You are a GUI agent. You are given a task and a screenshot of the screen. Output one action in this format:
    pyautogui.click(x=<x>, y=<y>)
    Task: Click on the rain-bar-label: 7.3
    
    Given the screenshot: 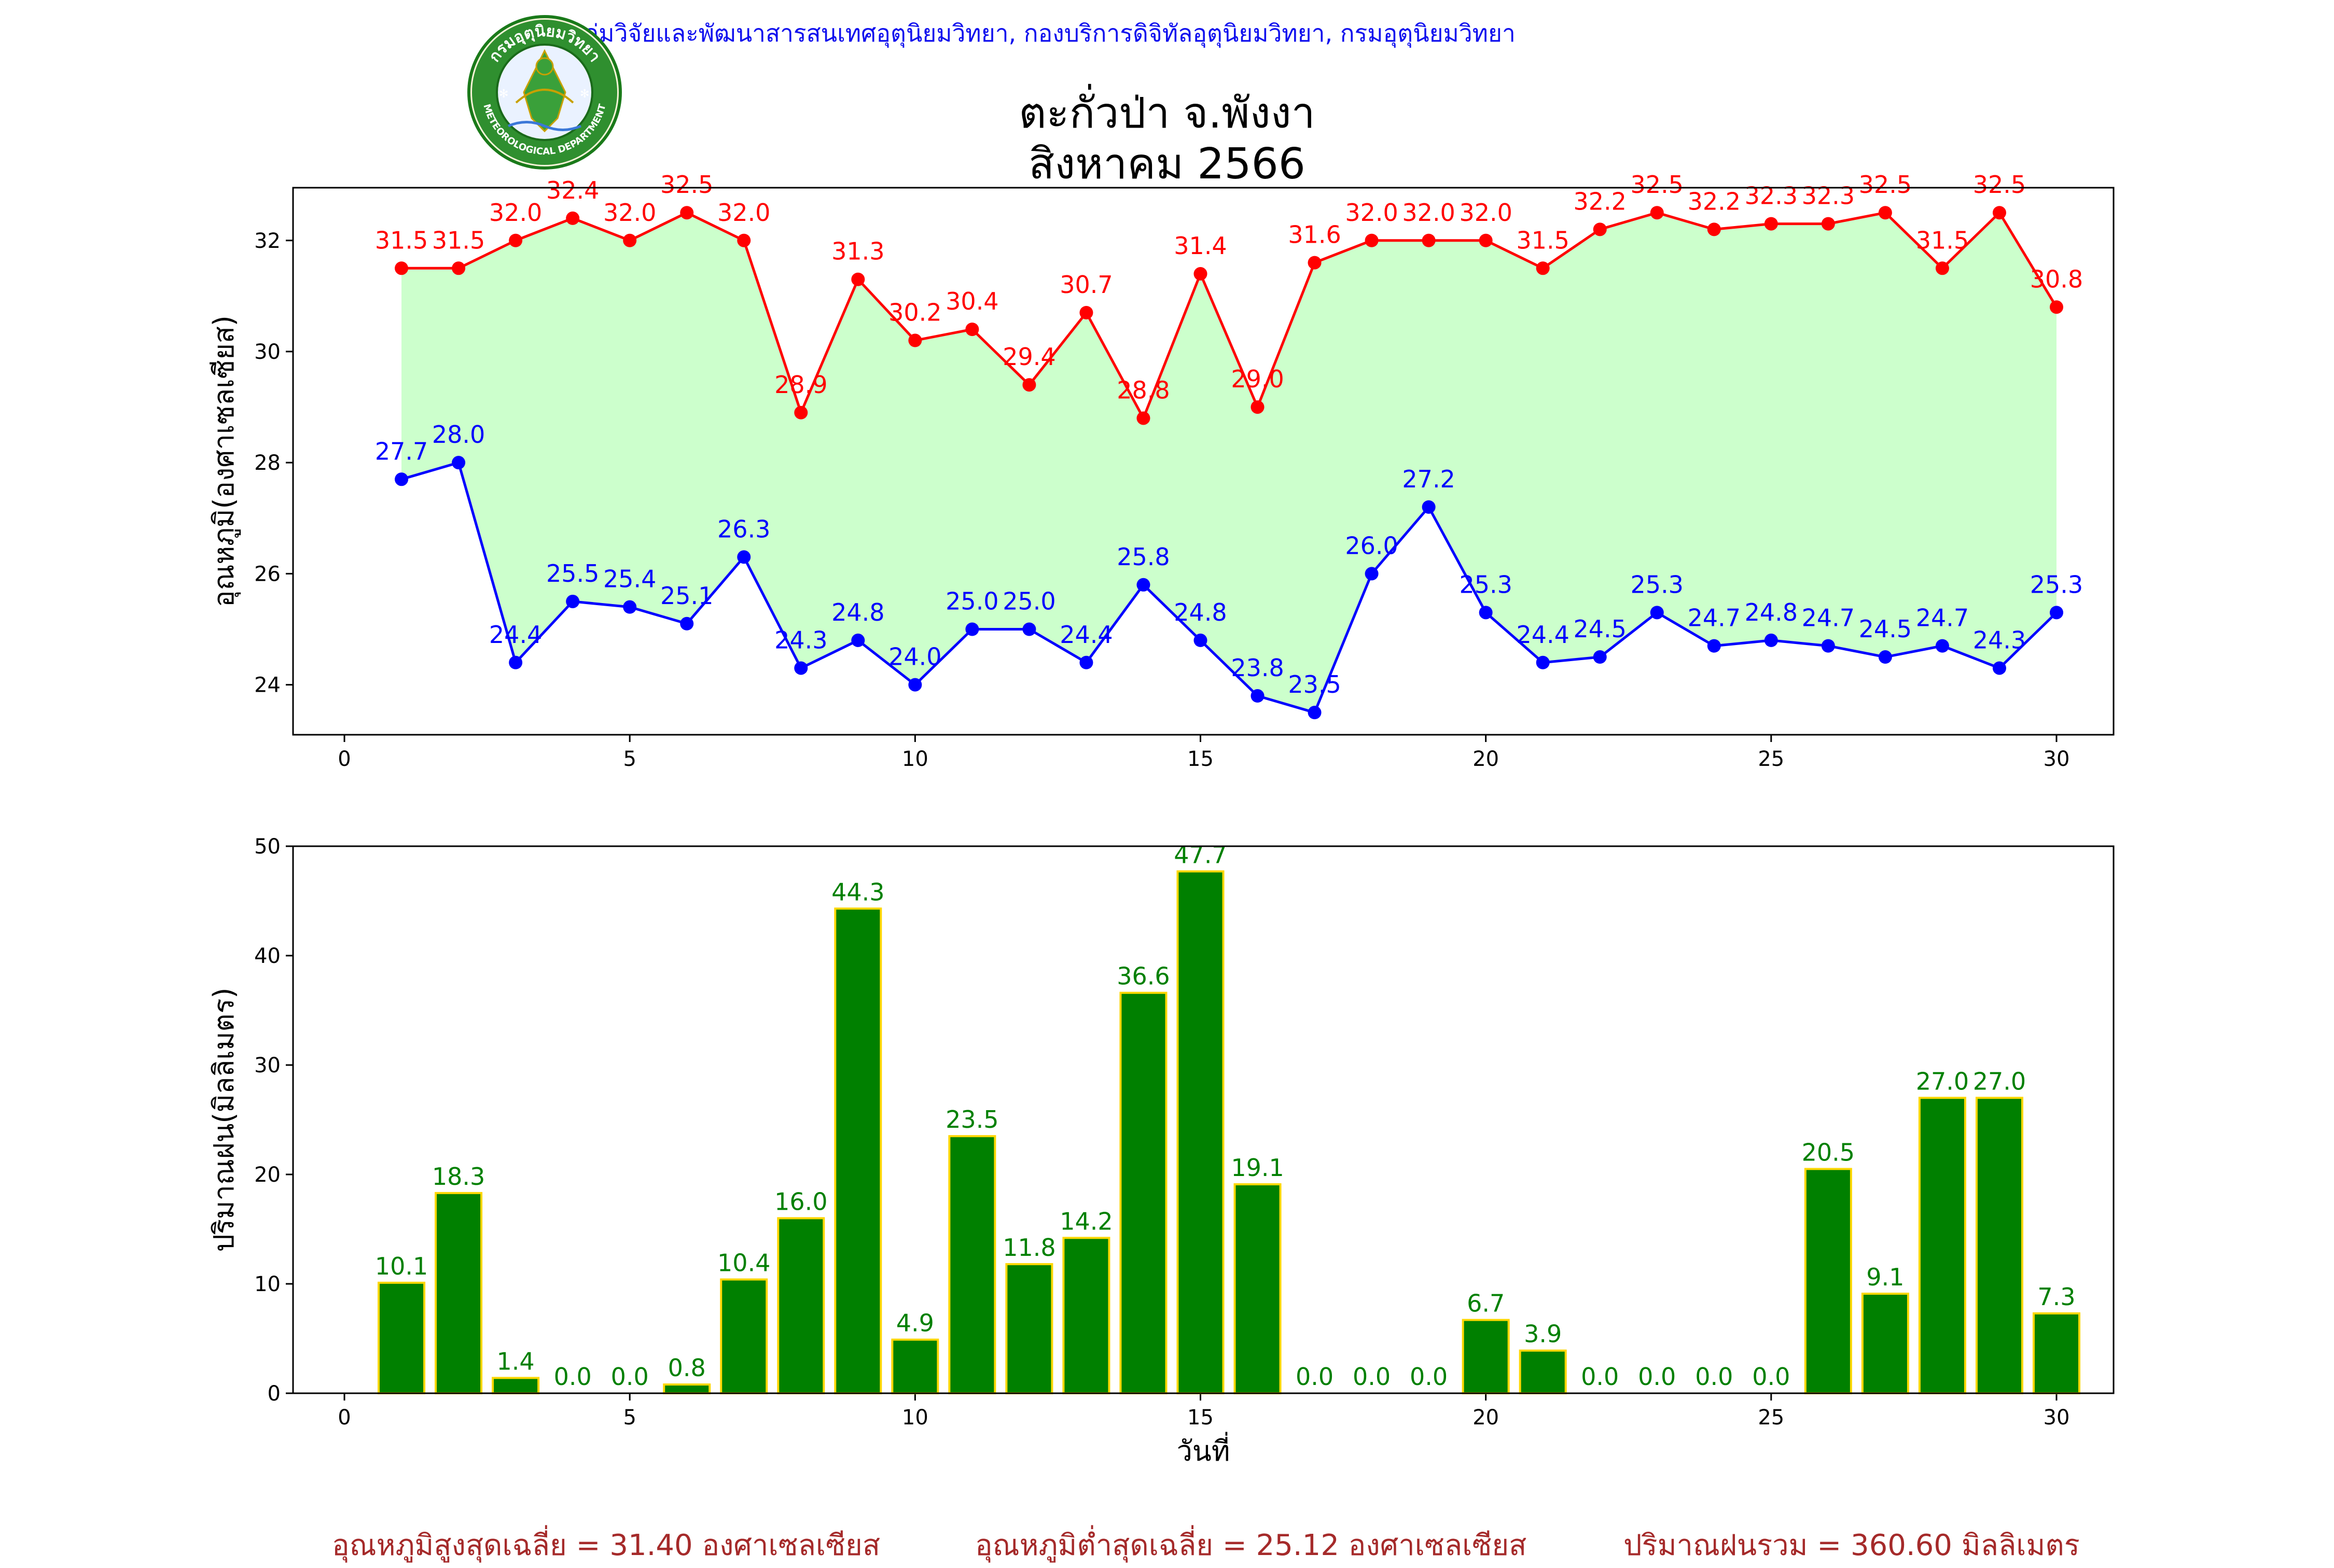 What is the action you would take?
    pyautogui.click(x=2056, y=1297)
    